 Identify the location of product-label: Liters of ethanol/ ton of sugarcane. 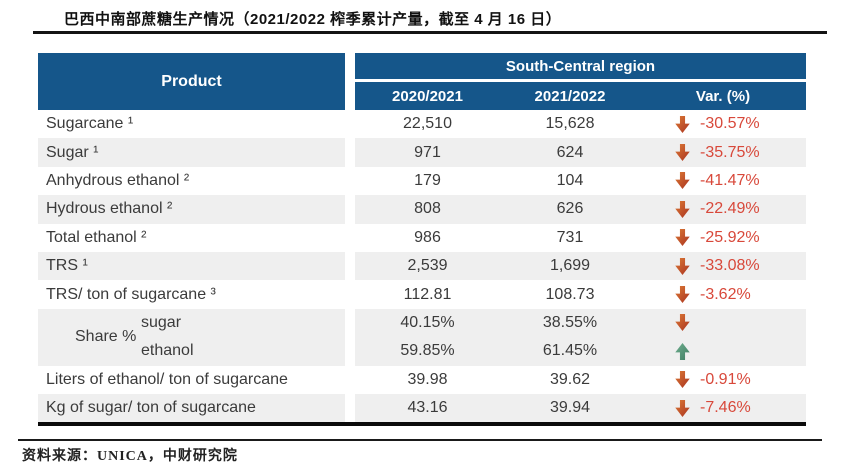
(167, 379).